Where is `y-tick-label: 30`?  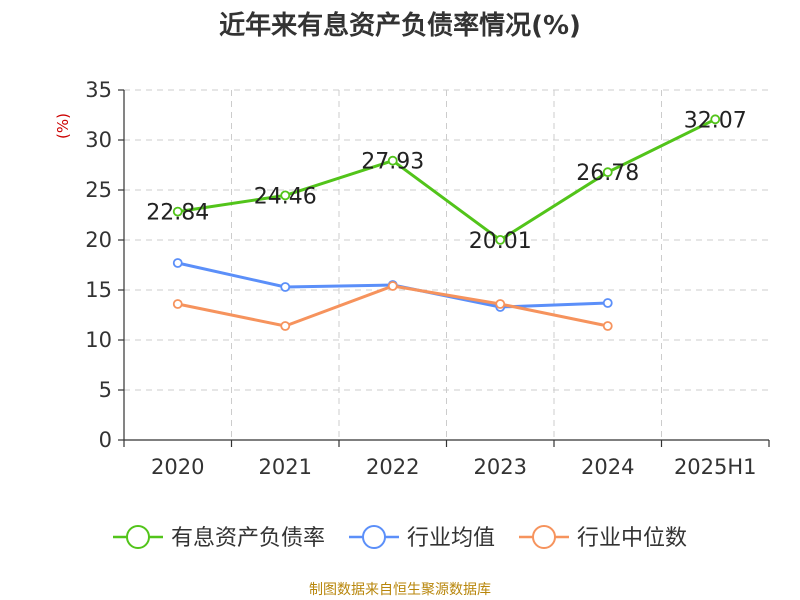
y-tick-label: 30 is located at coordinates (98, 140).